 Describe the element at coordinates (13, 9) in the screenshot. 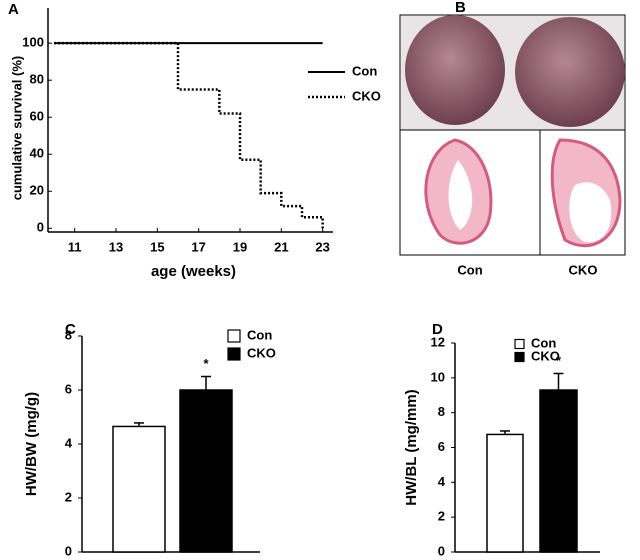

I see `panel-label: A` at that location.